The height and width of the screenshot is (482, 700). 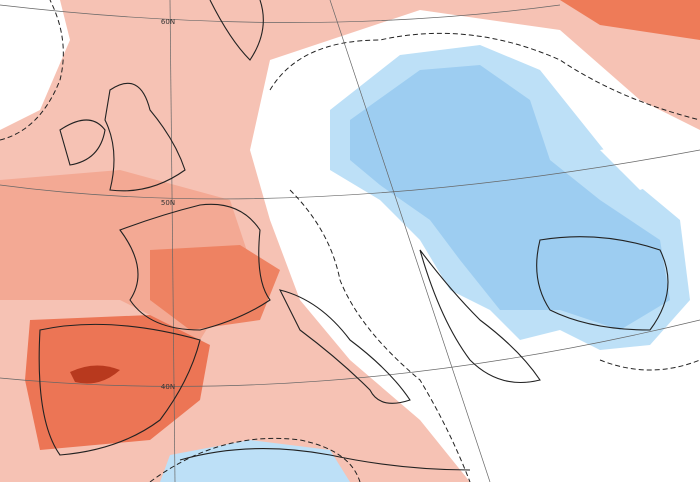 I want to click on coastline-africa, so click(x=325, y=459).